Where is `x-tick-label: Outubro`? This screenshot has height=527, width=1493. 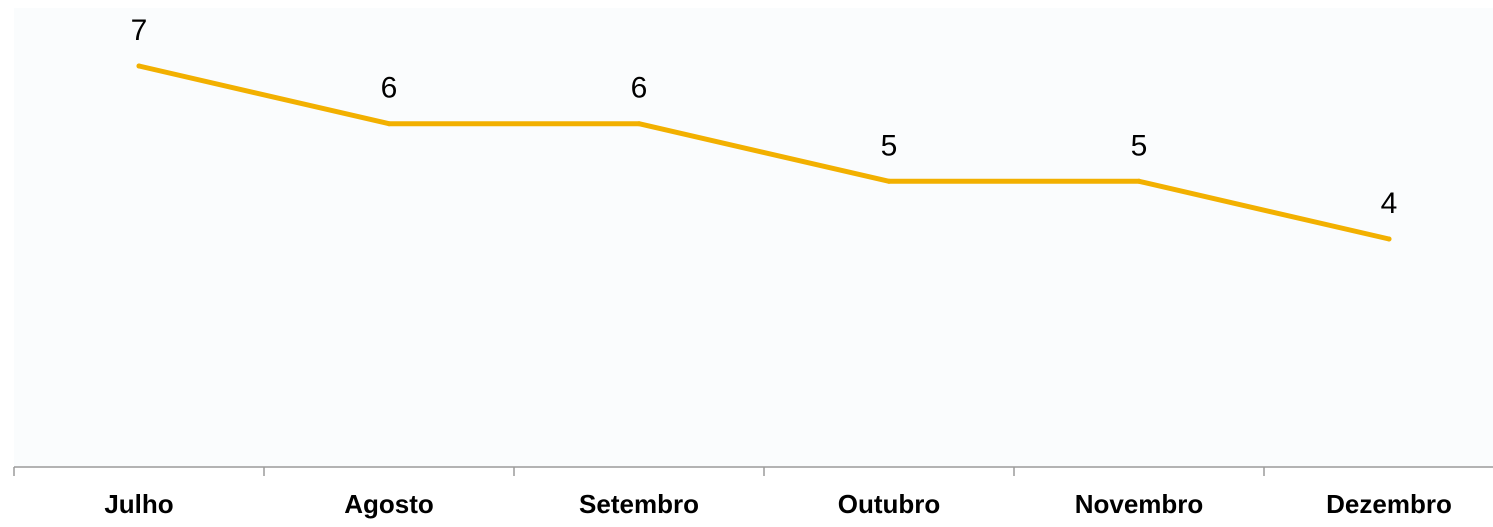
x-tick-label: Outubro is located at coordinates (889, 504).